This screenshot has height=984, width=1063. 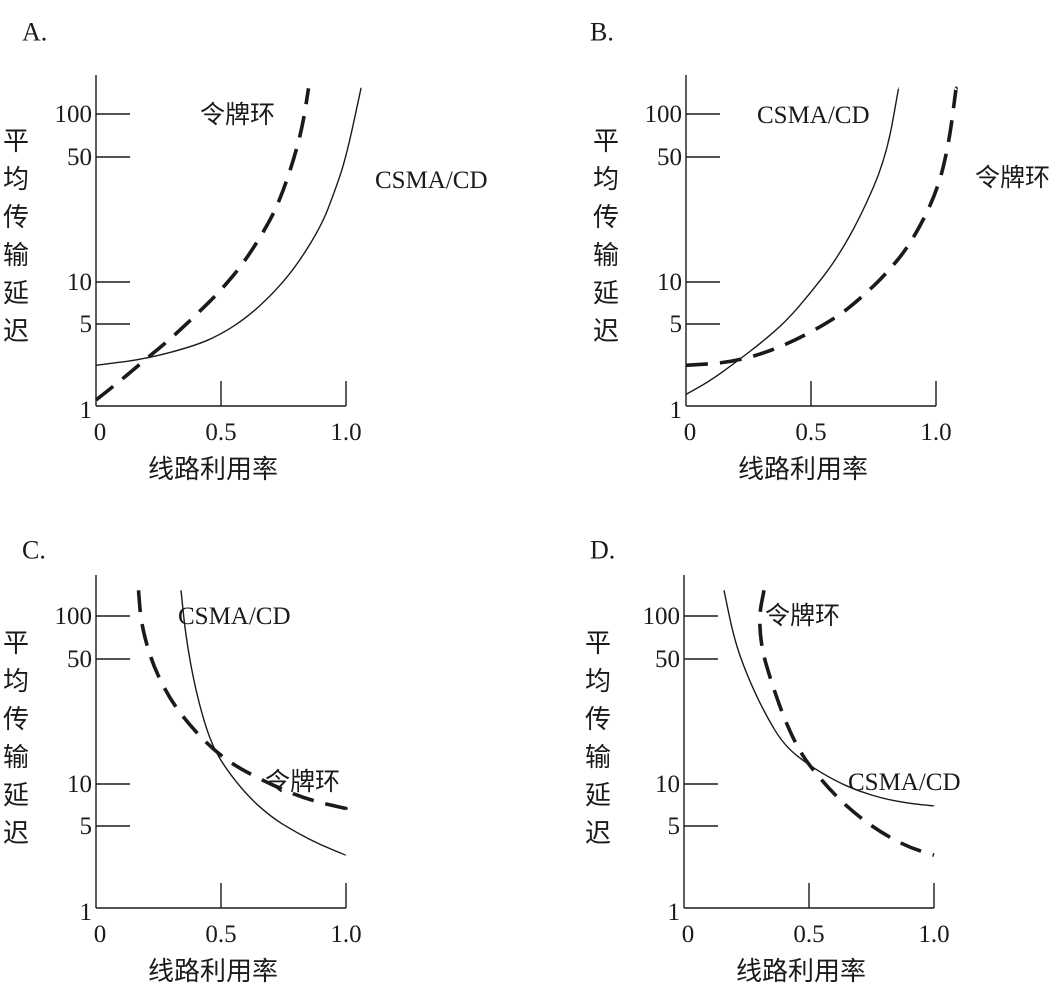 What do you see at coordinates (602, 549) in the screenshot?
I see `panel-label: D.` at bounding box center [602, 549].